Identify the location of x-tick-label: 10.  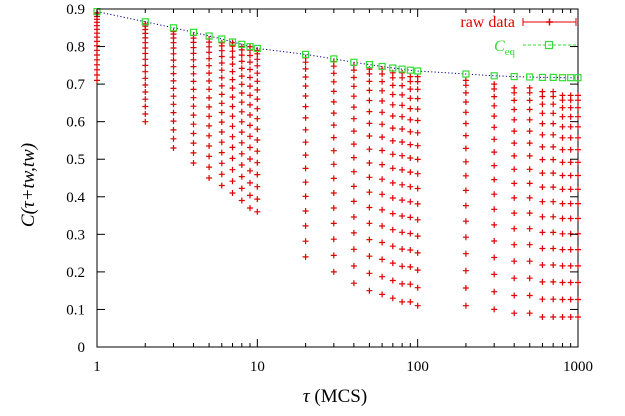
(257, 367).